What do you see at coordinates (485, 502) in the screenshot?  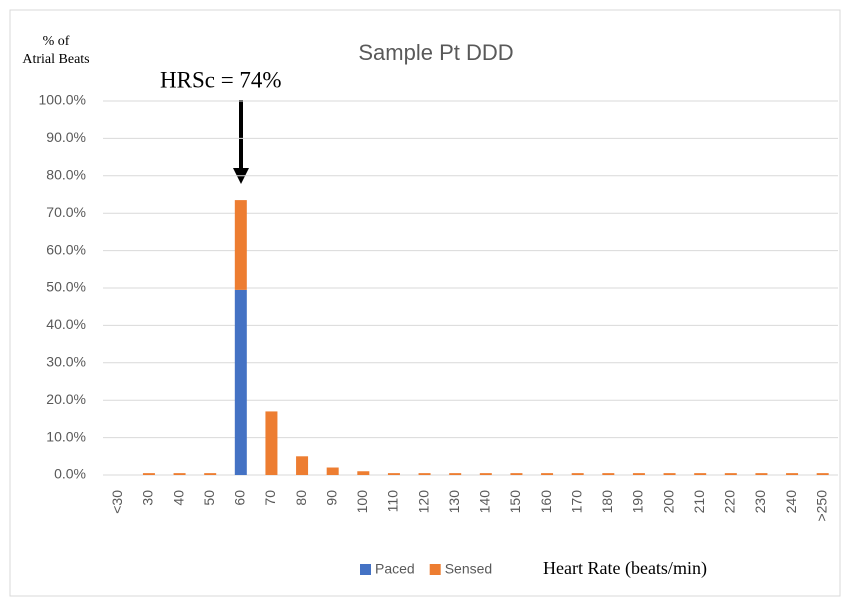 I see `x-tick-label: 140` at bounding box center [485, 502].